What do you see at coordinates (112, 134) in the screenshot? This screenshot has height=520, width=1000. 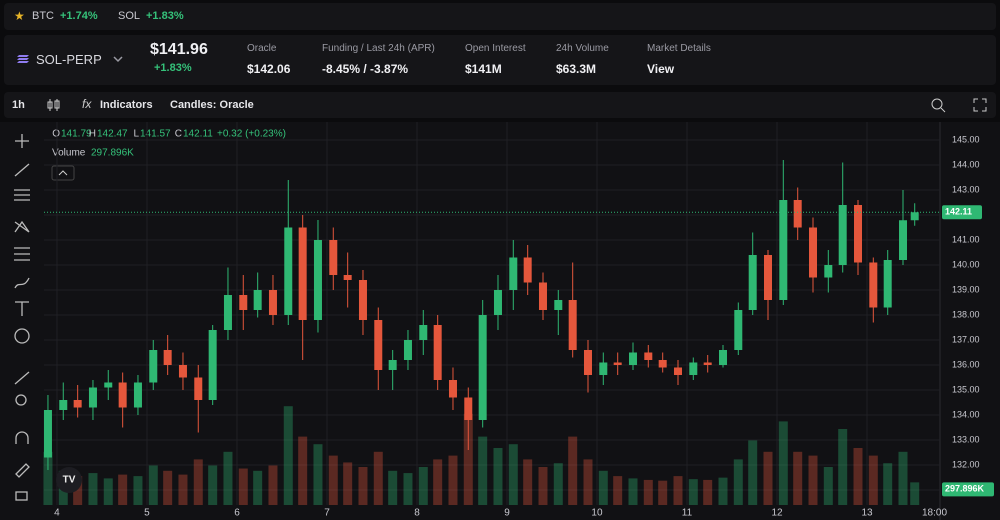 I see `ohlc-value: 142.47` at bounding box center [112, 134].